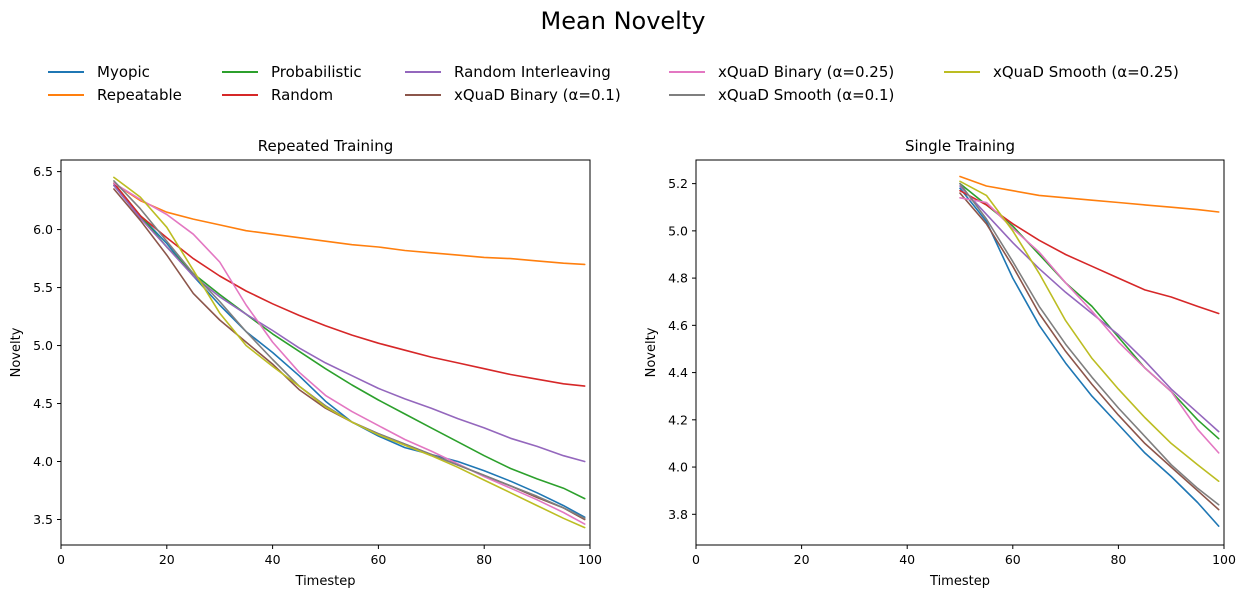 This screenshot has height=598, width=1247. Describe the element at coordinates (43, 519) in the screenshot. I see `y-tick-label: 3.5` at that location.